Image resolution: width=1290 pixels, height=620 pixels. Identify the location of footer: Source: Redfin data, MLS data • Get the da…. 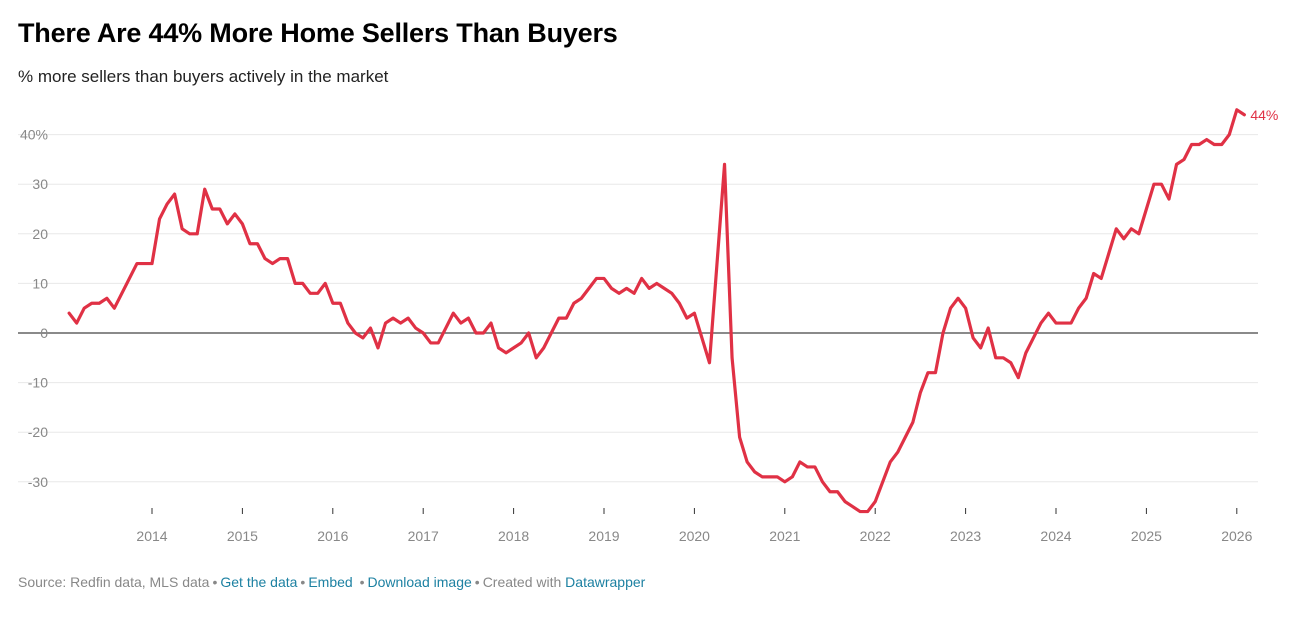
(331, 582).